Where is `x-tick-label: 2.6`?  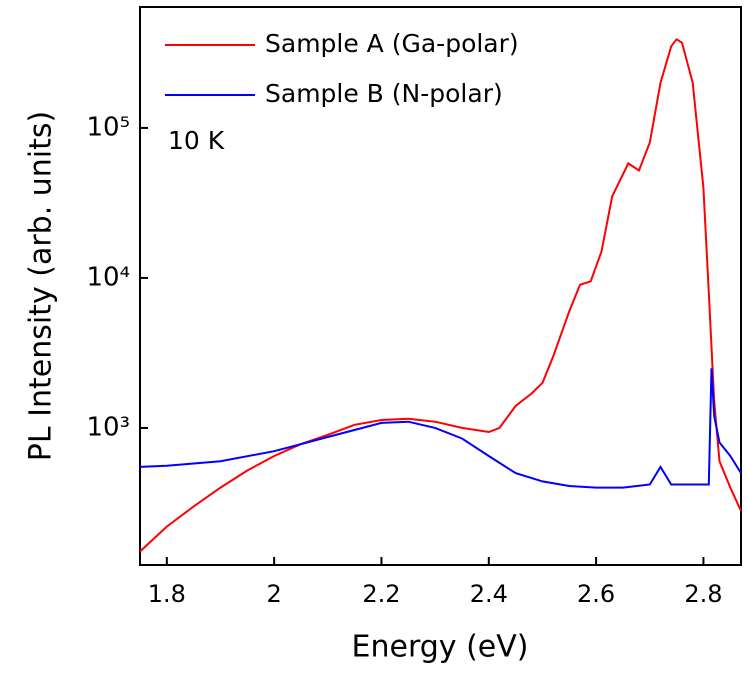
x-tick-label: 2.6 is located at coordinates (596, 594).